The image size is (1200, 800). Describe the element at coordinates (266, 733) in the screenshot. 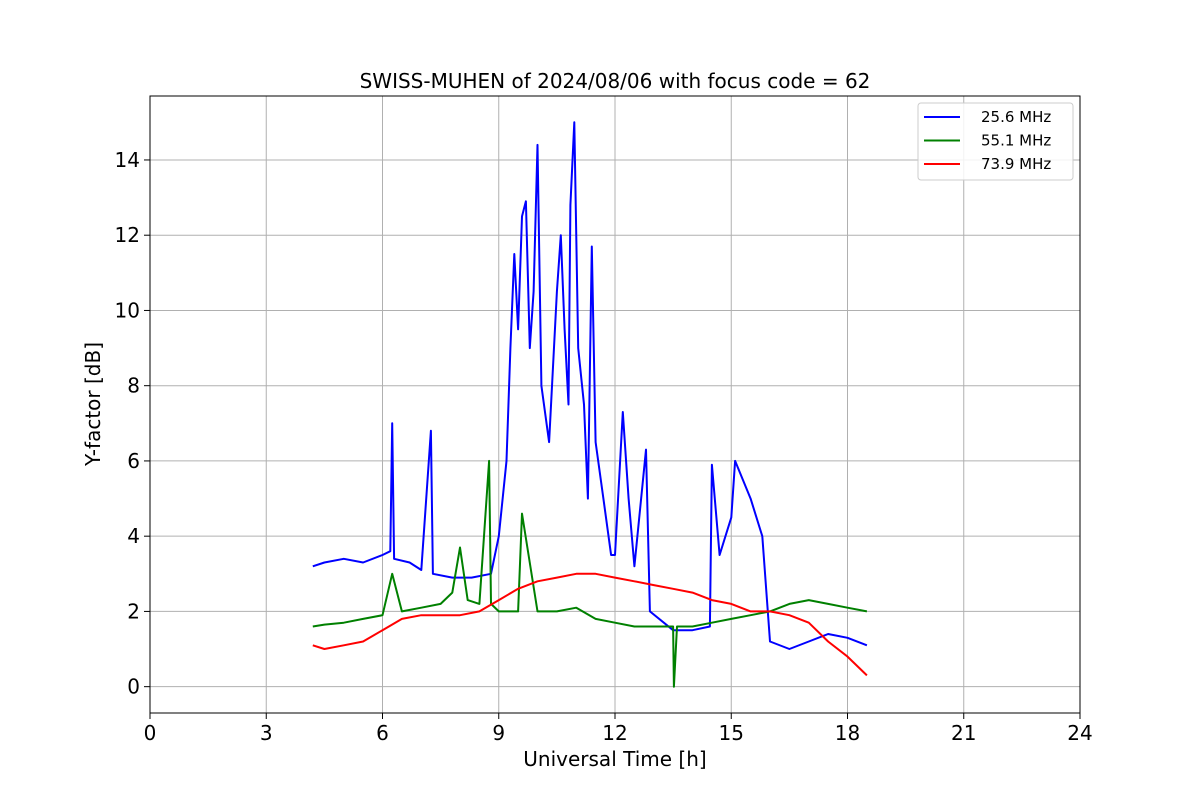

I see `x-tick-label: 3` at that location.